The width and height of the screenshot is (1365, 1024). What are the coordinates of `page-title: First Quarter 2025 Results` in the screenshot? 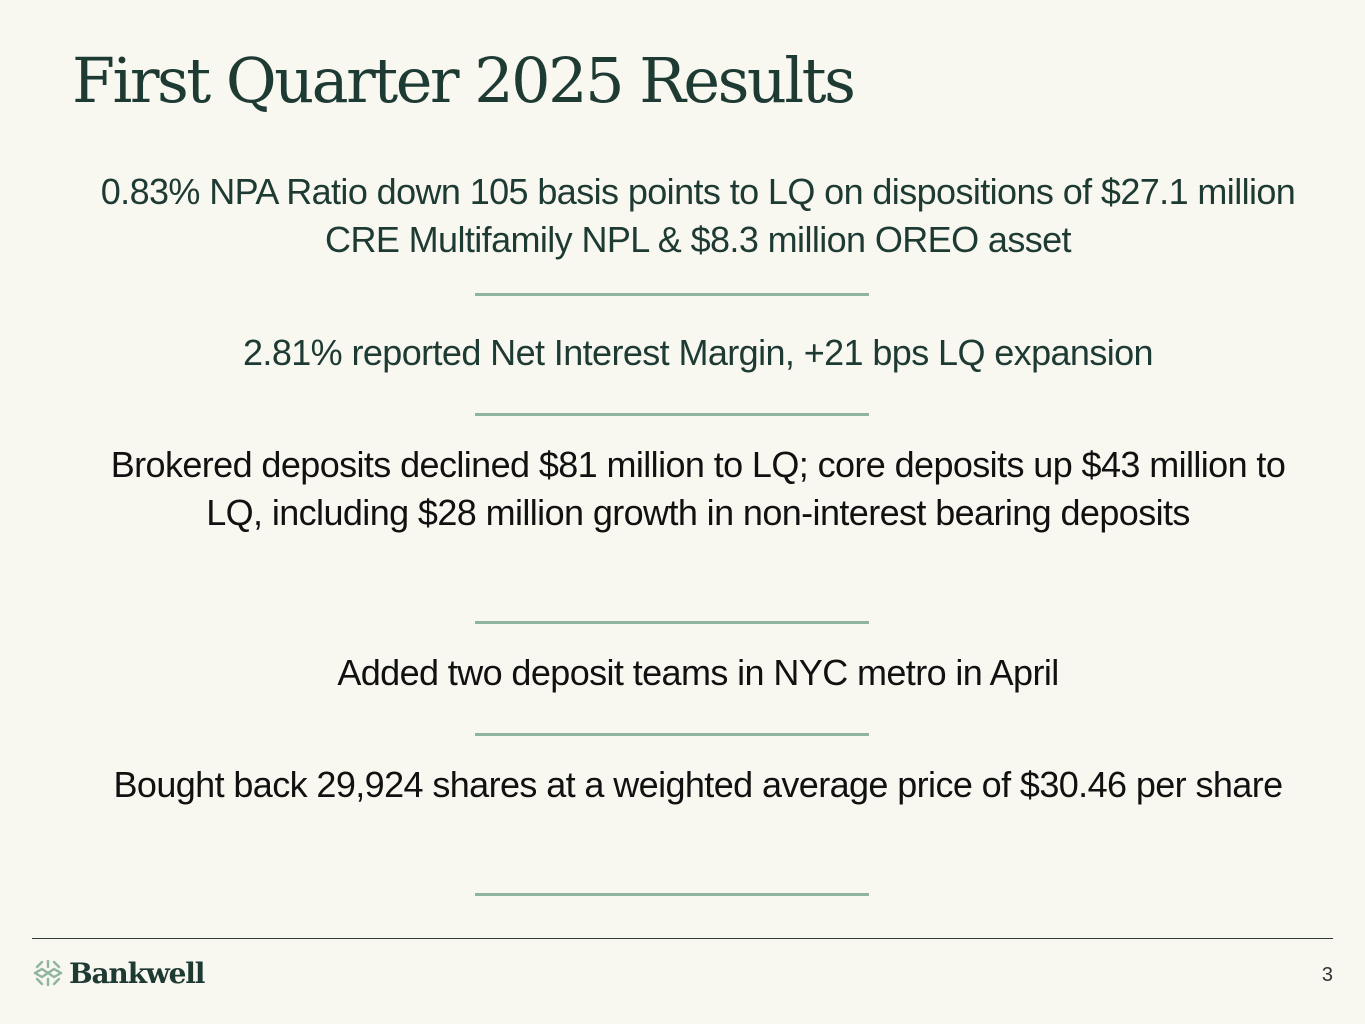 It's located at (464, 80).